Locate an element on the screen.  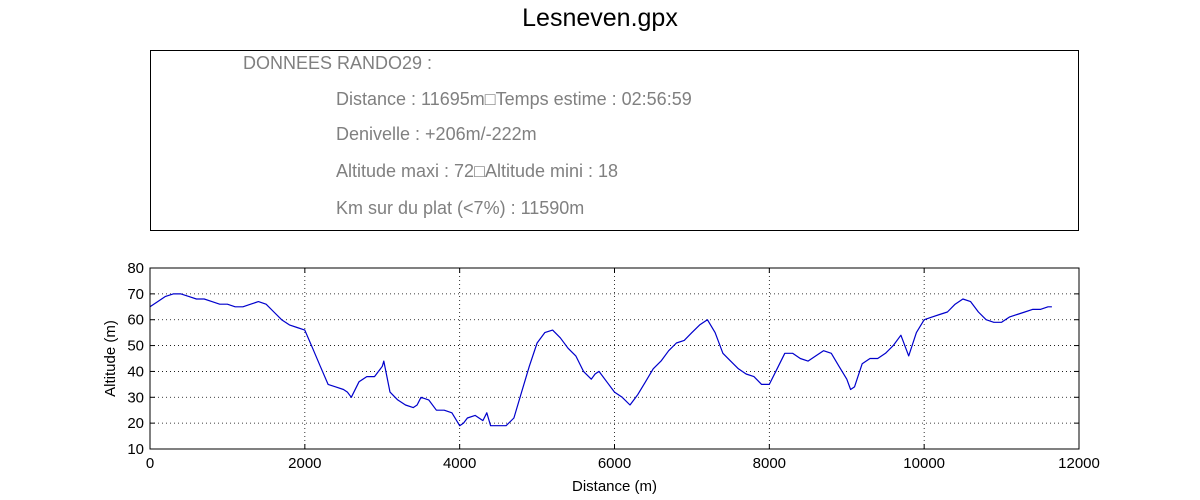
info-denivelle: Denivelle : +206m/-222m is located at coordinates (436, 134).